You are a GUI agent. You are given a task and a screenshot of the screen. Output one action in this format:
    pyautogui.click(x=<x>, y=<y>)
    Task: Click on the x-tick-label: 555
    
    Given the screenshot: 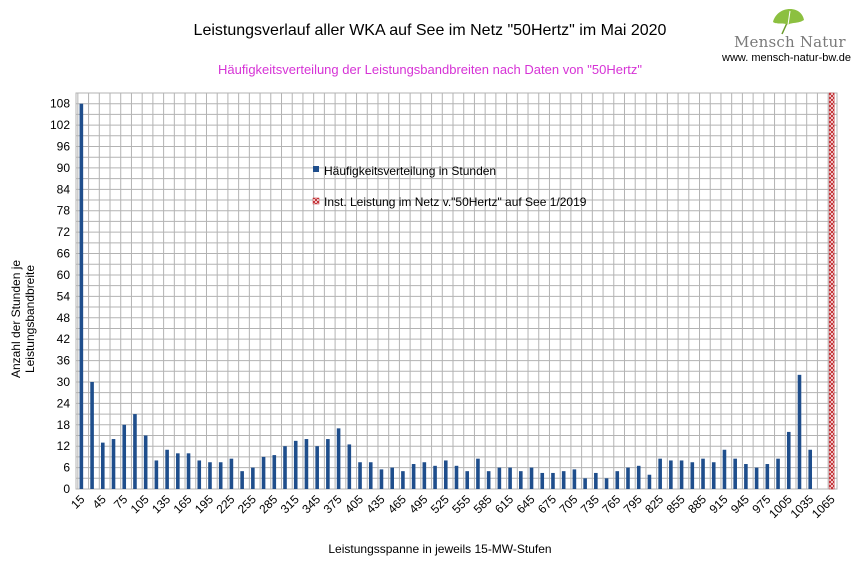 What is the action you would take?
    pyautogui.click(x=461, y=504)
    